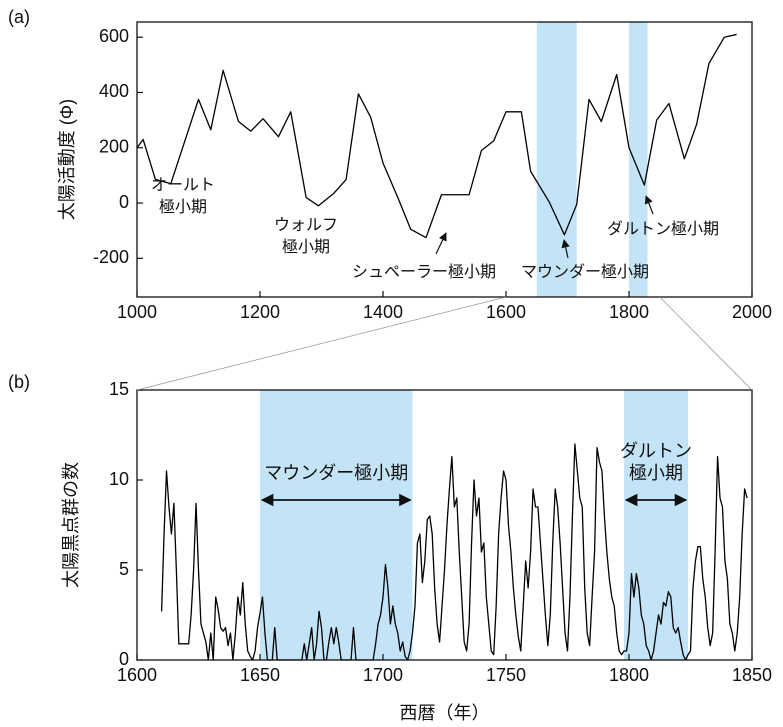 The image size is (783, 727). Describe the element at coordinates (656, 451) in the screenshot. I see `annotation: ダルトン` at that location.